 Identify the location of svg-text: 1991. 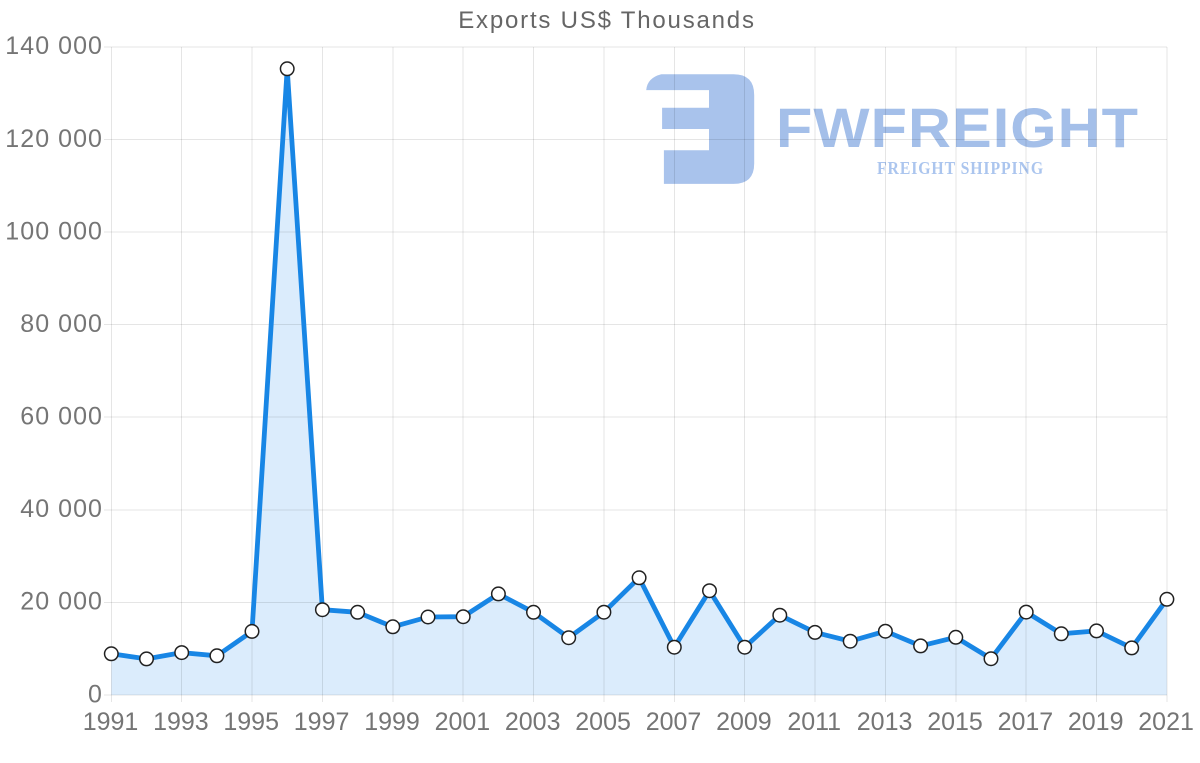
(111, 722).